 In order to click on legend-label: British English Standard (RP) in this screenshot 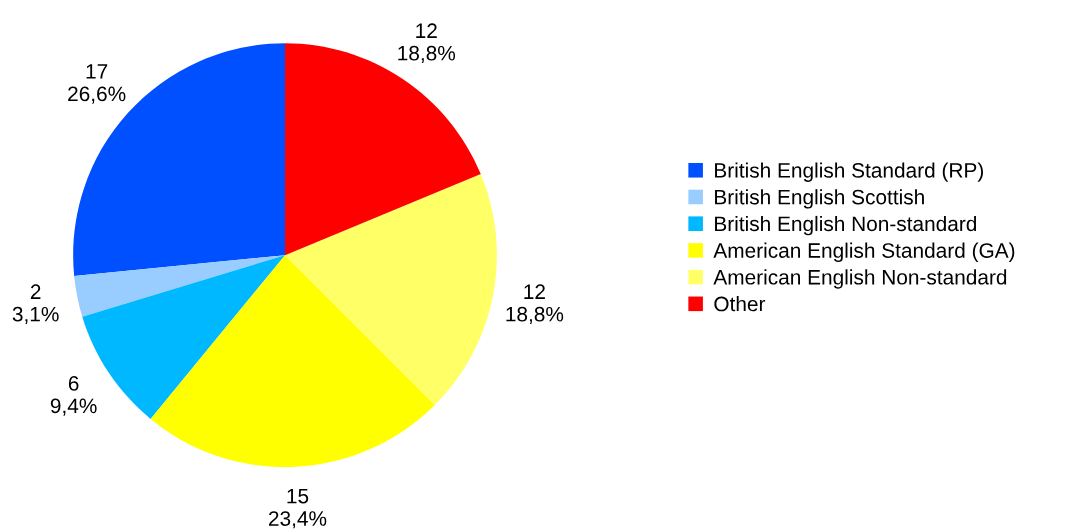, I will do `click(849, 172)`.